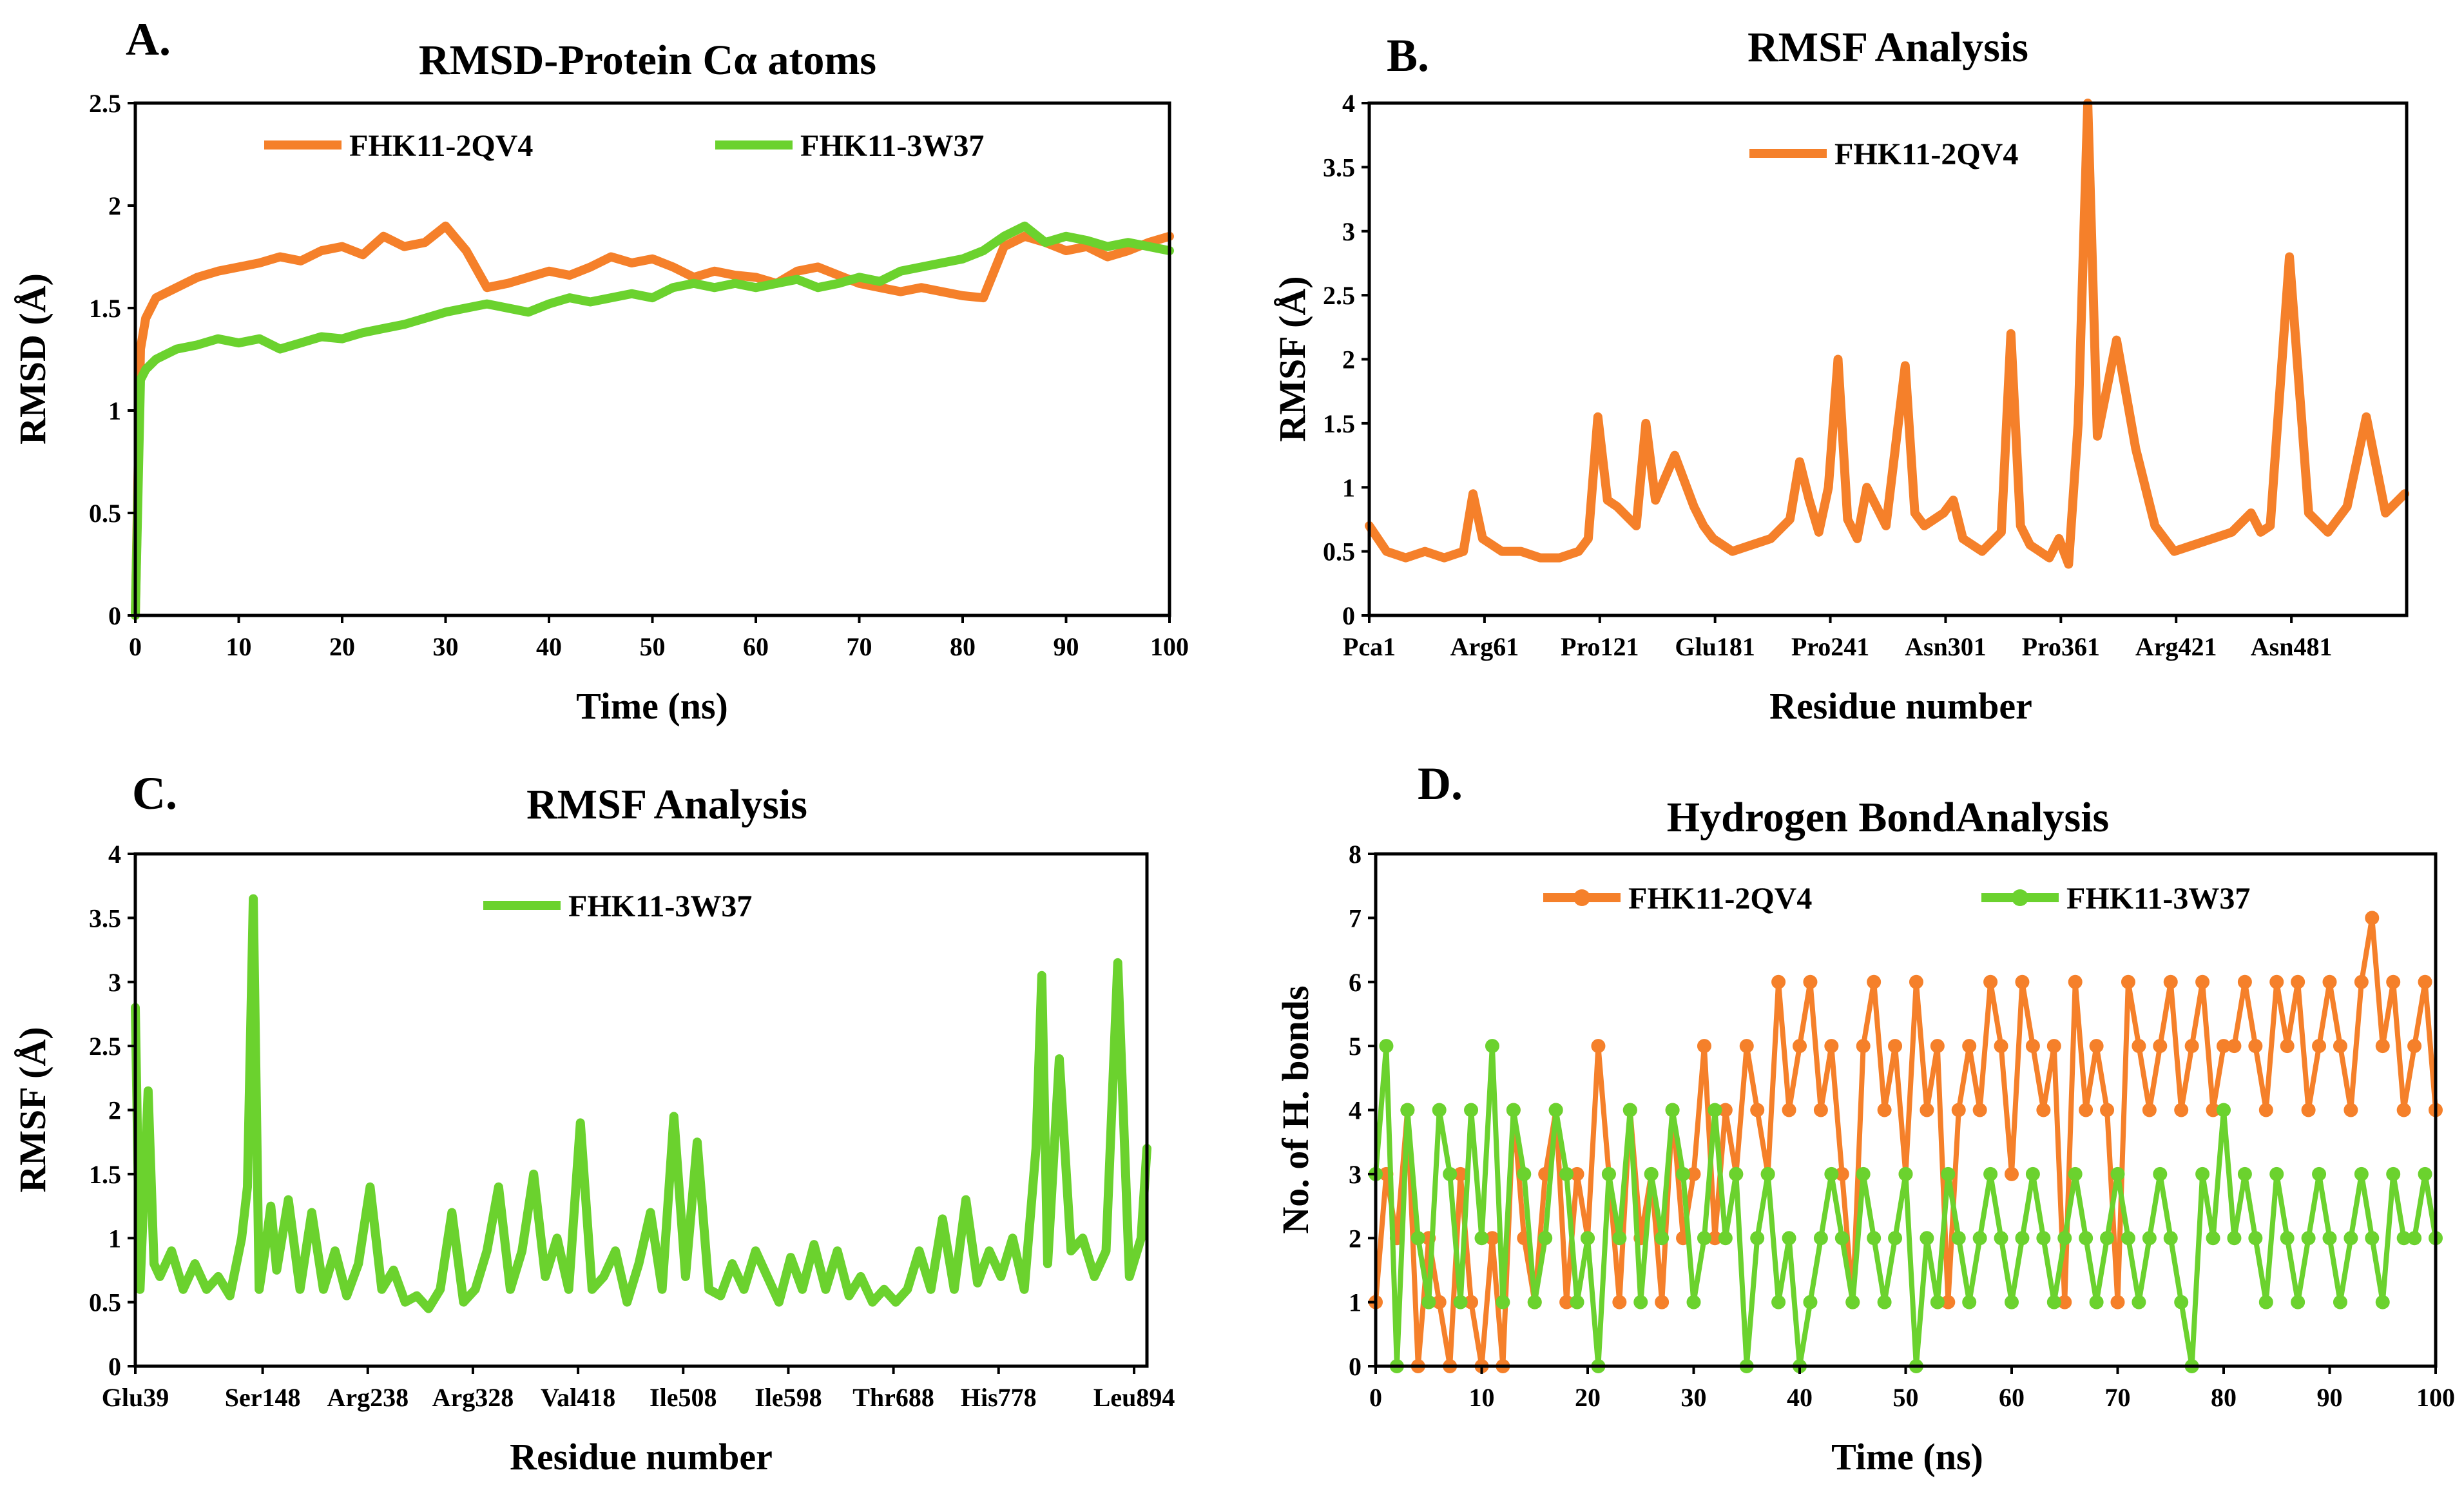  Describe the element at coordinates (2012, 1397) in the screenshot. I see `x-tick-label: 60` at that location.